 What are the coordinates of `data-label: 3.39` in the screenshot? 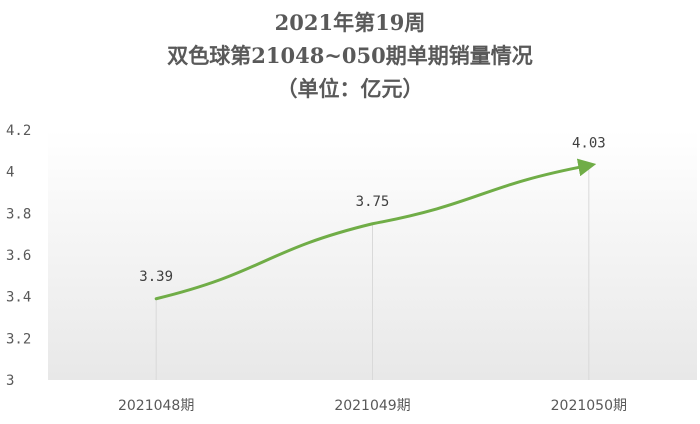 It's located at (156, 277).